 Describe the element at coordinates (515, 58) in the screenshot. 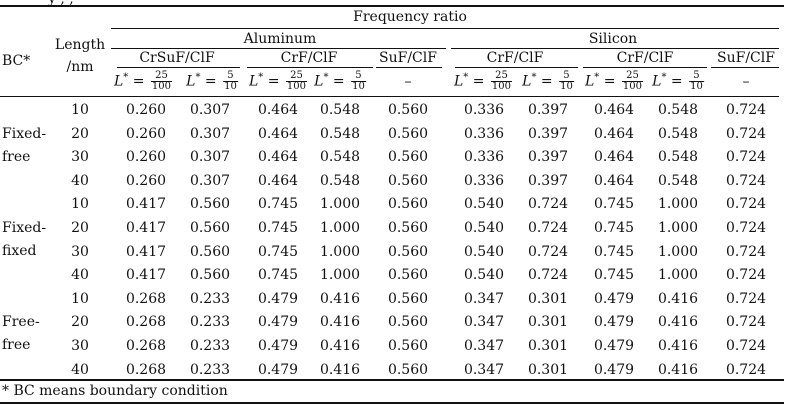

I see `group-header: CrF/ClF` at that location.